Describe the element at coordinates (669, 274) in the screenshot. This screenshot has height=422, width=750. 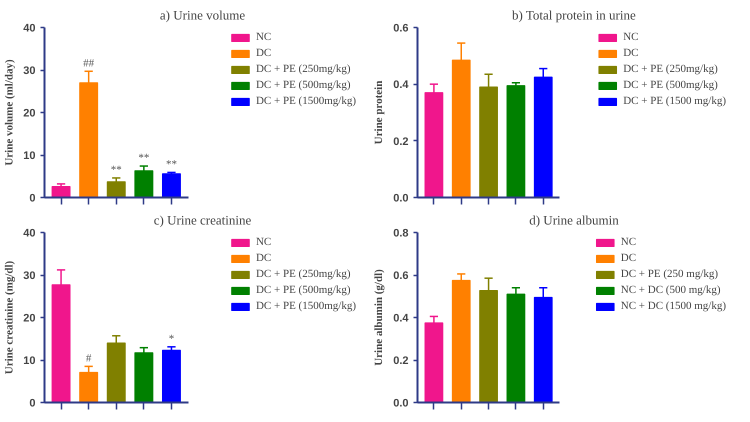
I see `legend-label: DC + PE (250 mg/kg)` at that location.